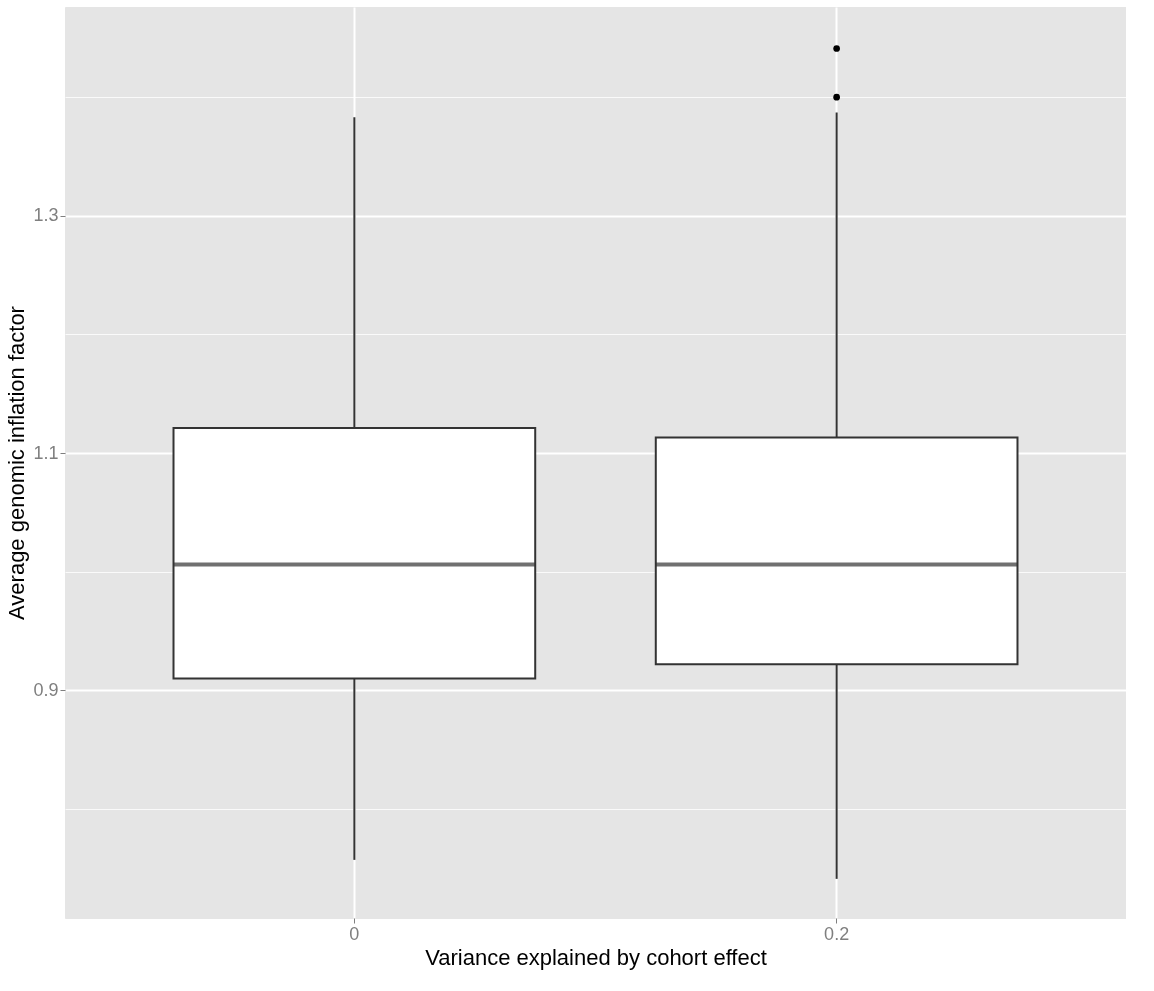 The width and height of the screenshot is (1154, 991). What do you see at coordinates (837, 933) in the screenshot?
I see `x-tick-label: 0.2` at bounding box center [837, 933].